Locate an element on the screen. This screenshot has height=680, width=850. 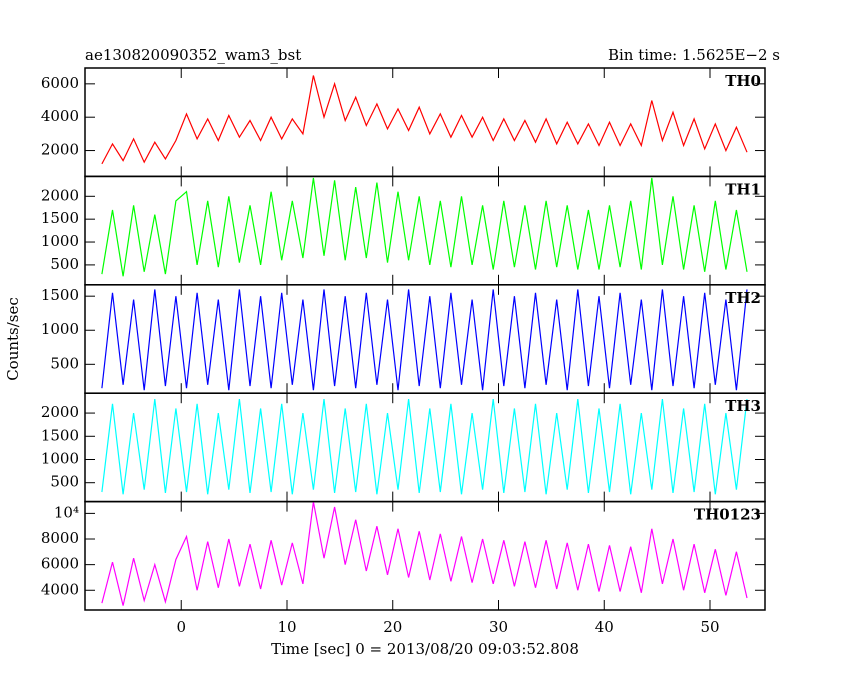
panel-label: TH0123 is located at coordinates (727, 515).